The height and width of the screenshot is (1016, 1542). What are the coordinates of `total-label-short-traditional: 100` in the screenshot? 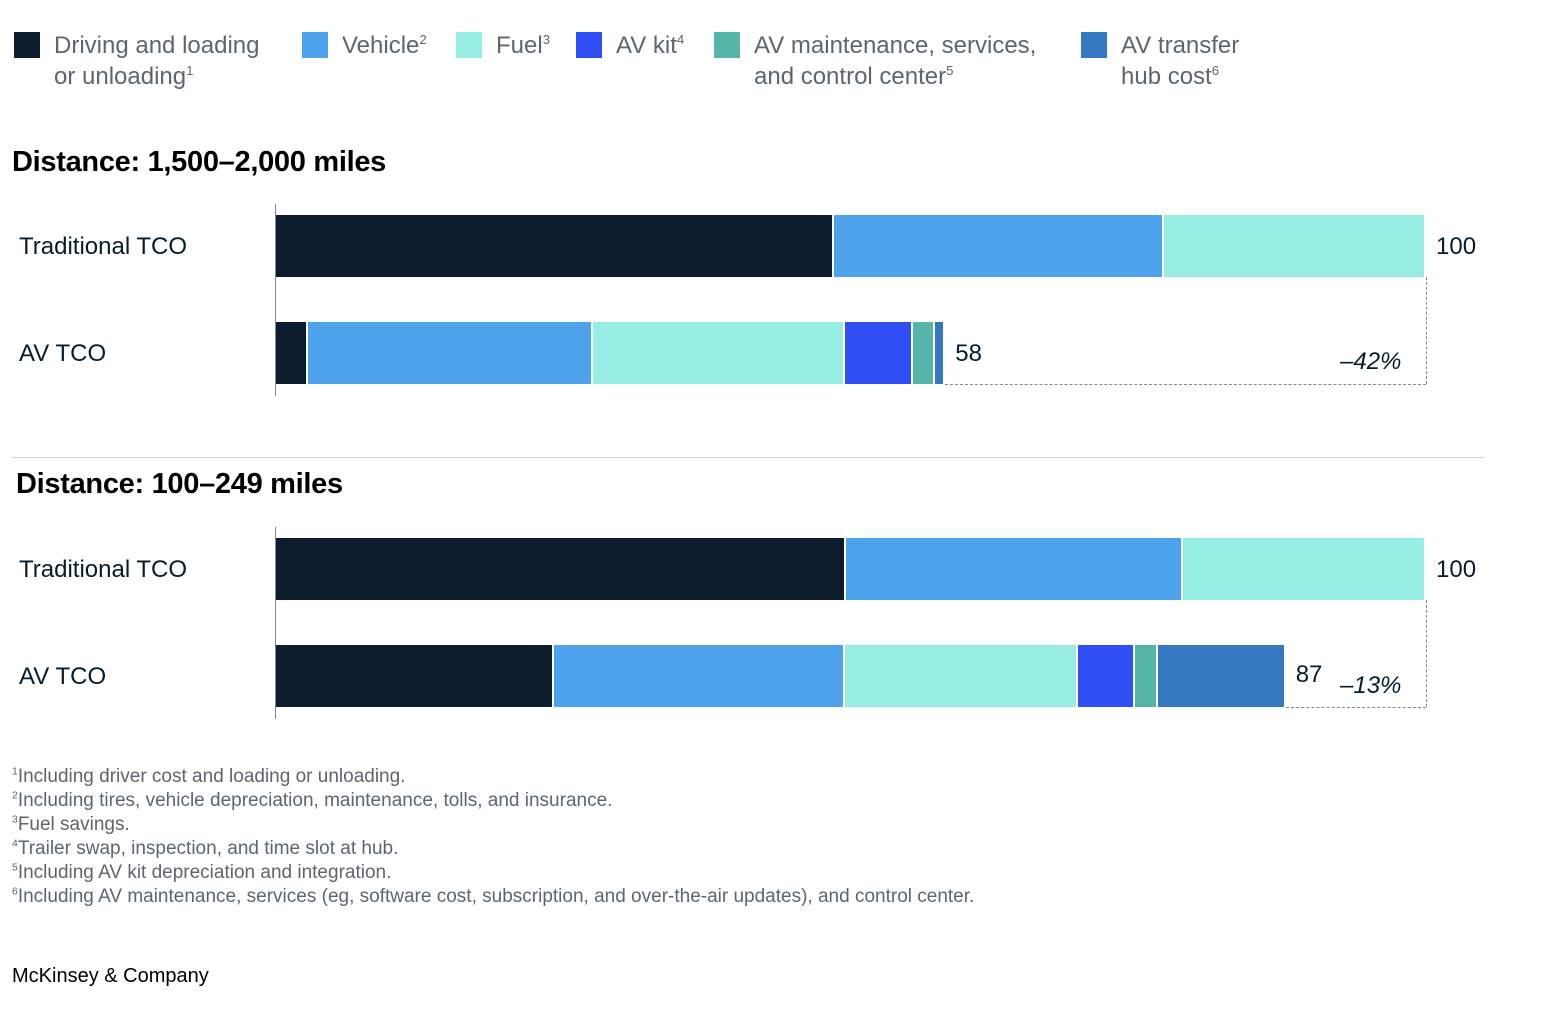 It's located at (1456, 569).